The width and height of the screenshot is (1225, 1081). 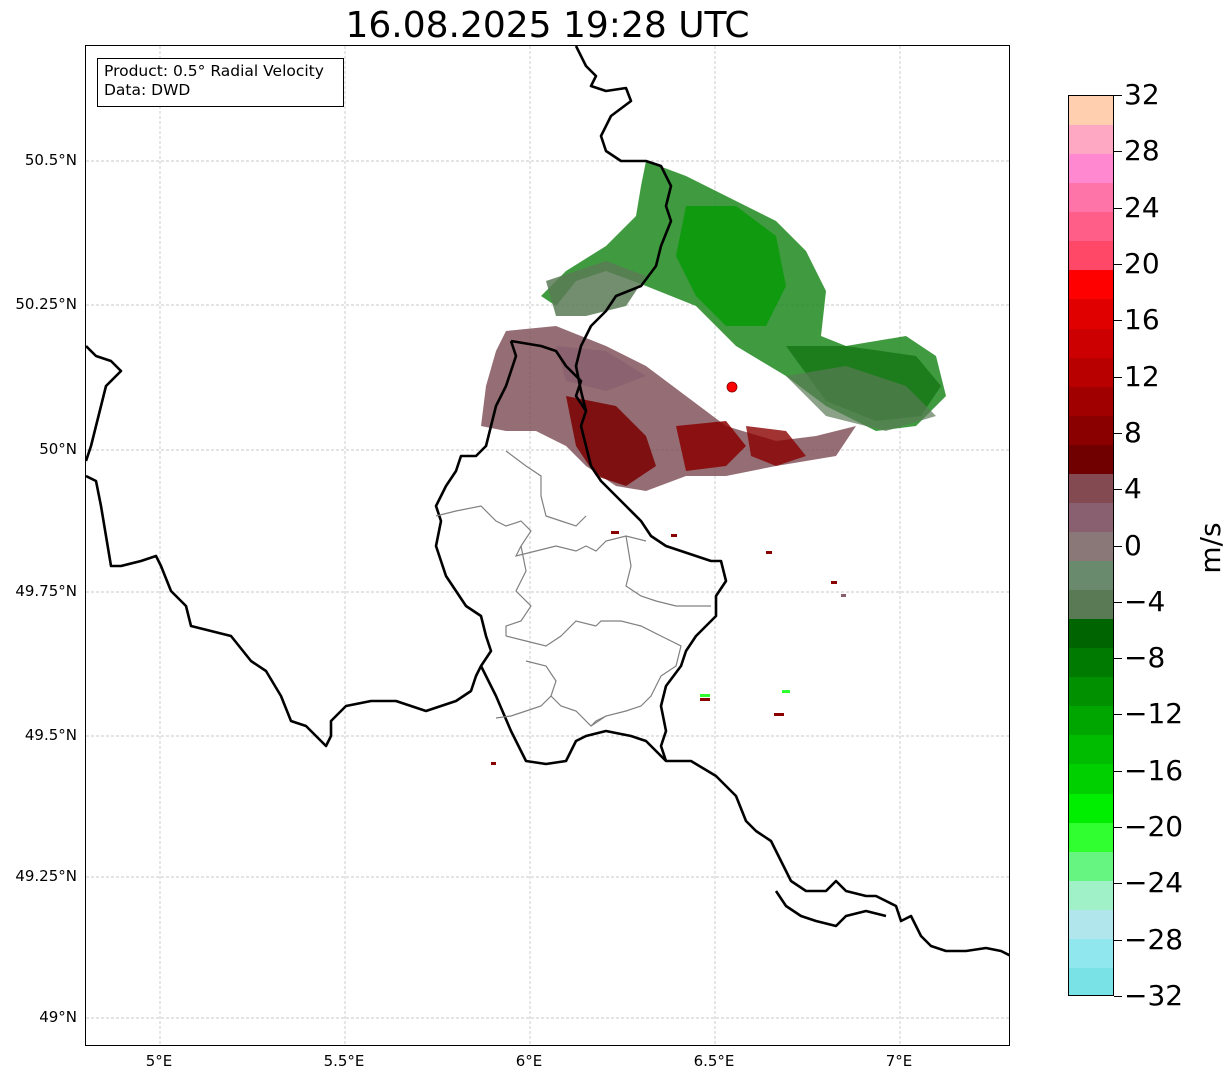 I want to click on admin-borders, so click(x=573, y=588).